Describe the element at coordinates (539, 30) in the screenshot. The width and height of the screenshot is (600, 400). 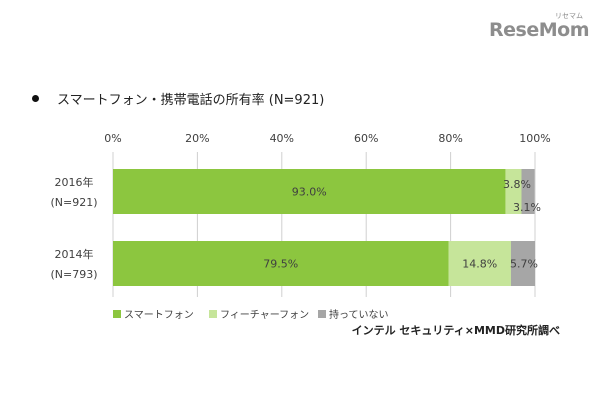
I see `logo-text: ReseMom` at that location.